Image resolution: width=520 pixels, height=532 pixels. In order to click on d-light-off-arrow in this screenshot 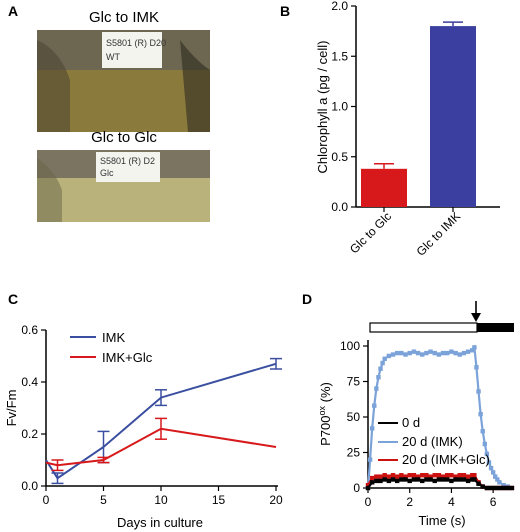, I will do `click(476, 311)`.